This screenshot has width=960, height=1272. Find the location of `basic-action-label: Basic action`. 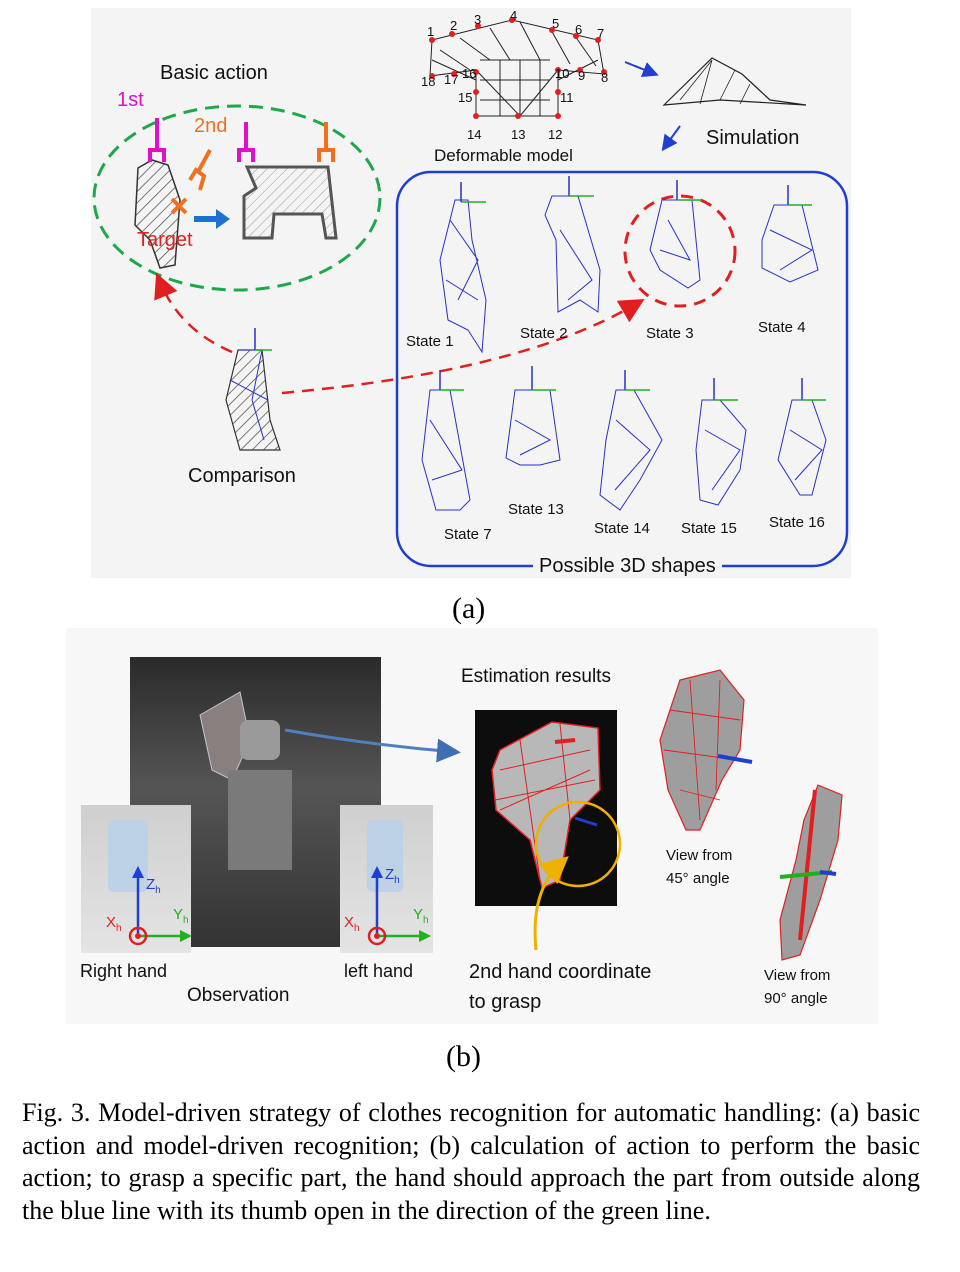

basic-action-label: Basic action is located at coordinates (214, 73).